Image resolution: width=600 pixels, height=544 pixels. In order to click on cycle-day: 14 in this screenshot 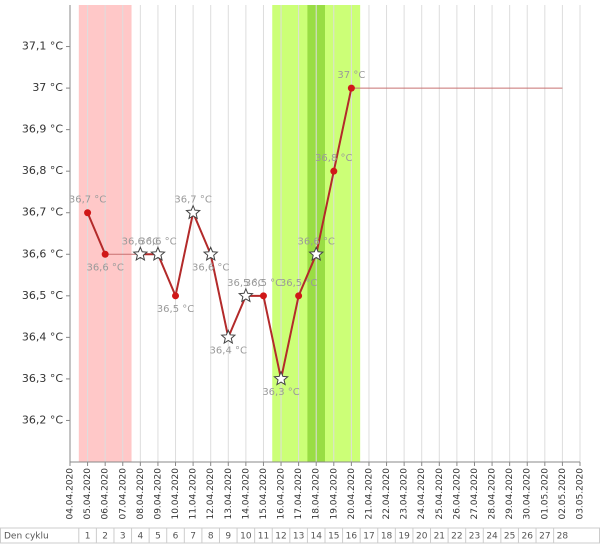, I will do `click(316, 537)`.